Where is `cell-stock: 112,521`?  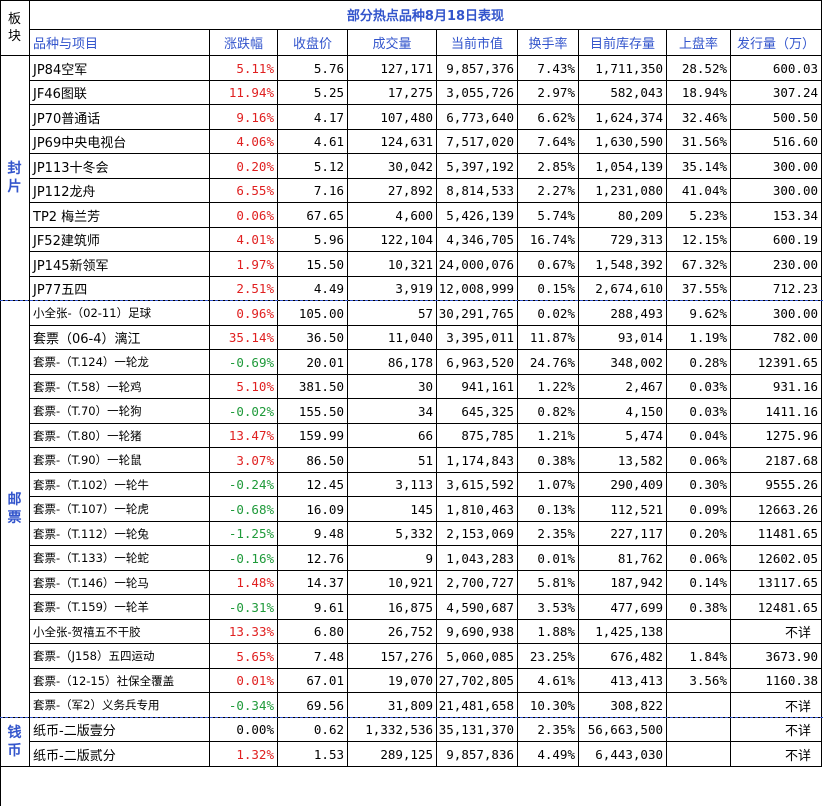
cell-stock: 112,521 is located at coordinates (623, 509).